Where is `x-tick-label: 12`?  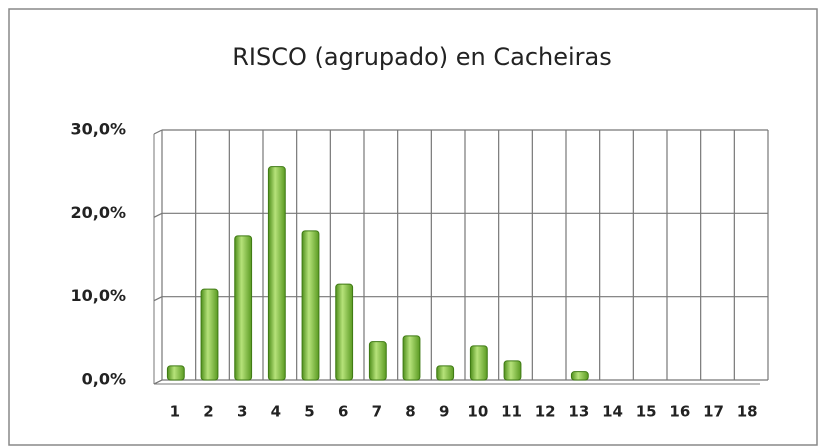 x-tick-label: 12 is located at coordinates (545, 412).